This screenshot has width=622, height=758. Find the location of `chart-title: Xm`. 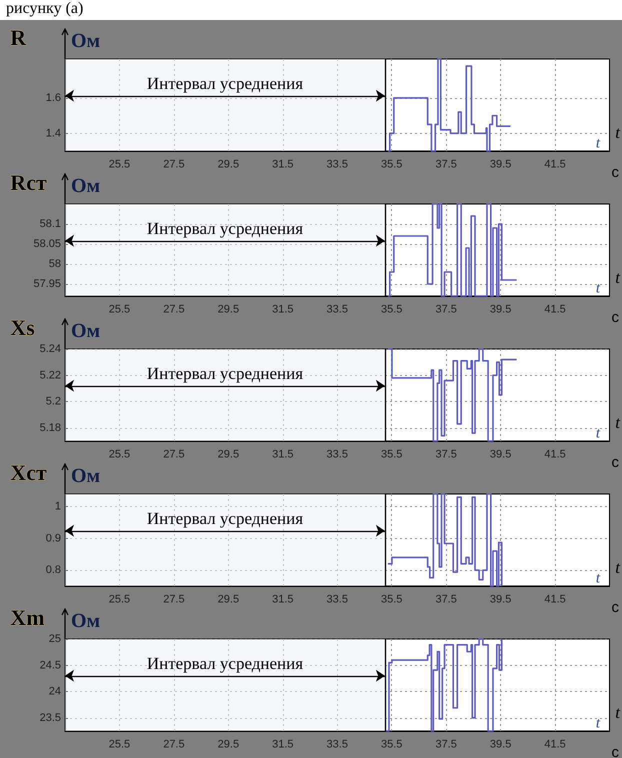

chart-title: Xm is located at coordinates (27, 617).